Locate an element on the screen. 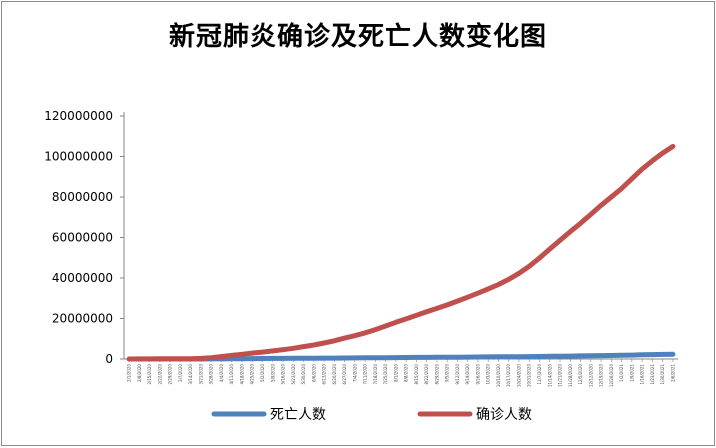  x-tick-label: 10/24/2020 is located at coordinates (518, 376).